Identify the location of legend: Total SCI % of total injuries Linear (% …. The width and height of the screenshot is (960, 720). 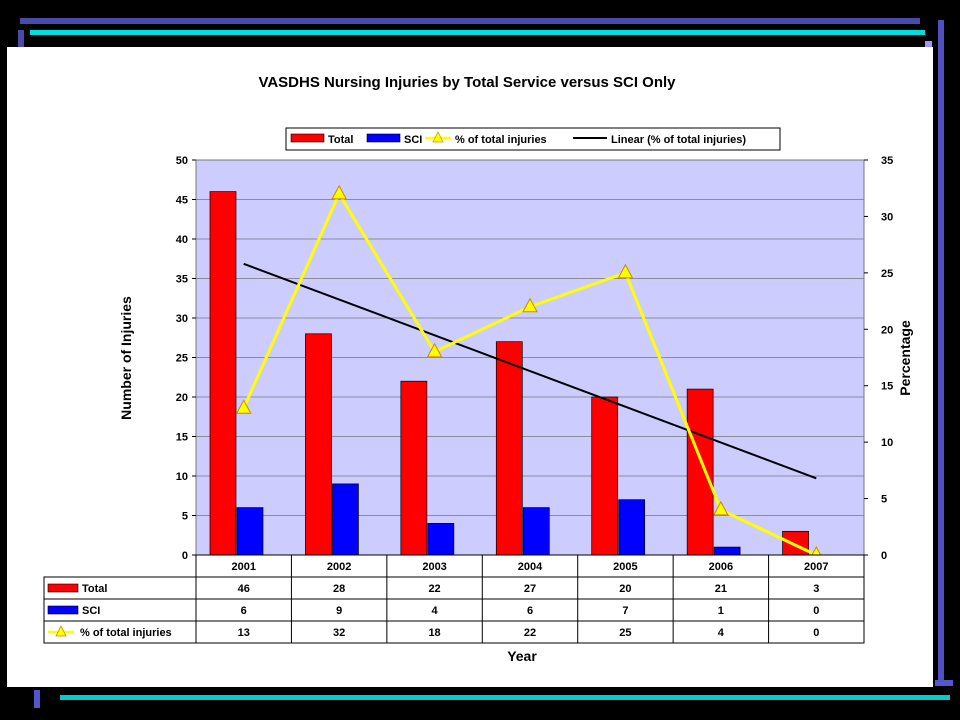
(533, 139).